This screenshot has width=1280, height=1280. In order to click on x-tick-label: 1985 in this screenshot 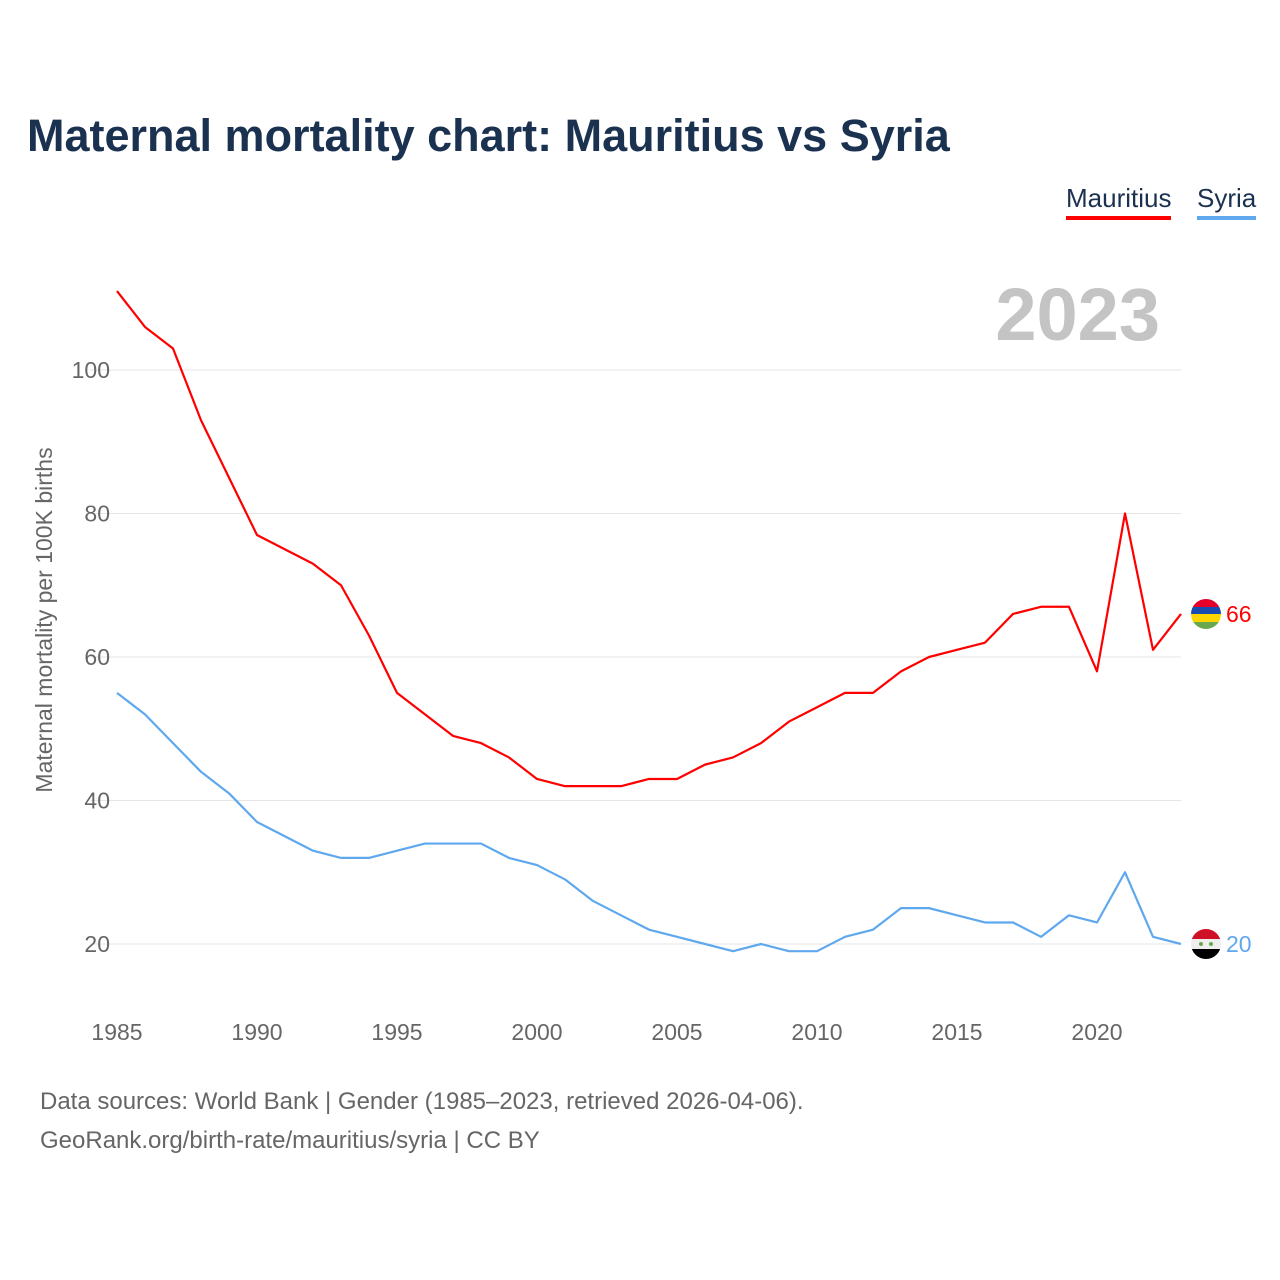, I will do `click(116, 1032)`.